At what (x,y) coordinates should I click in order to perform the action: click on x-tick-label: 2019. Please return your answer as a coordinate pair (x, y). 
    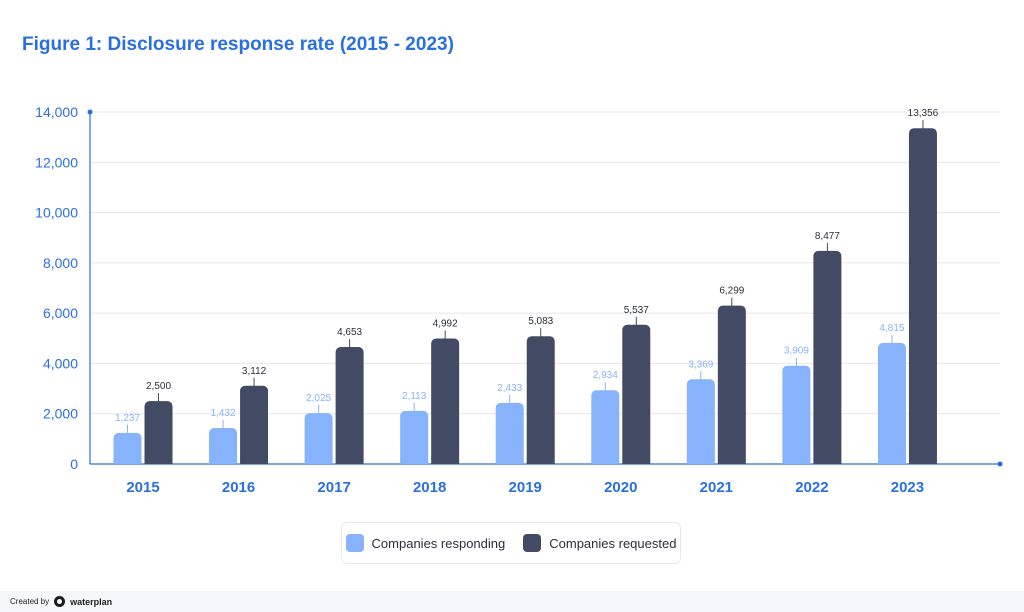
    Looking at the image, I should click on (525, 487).